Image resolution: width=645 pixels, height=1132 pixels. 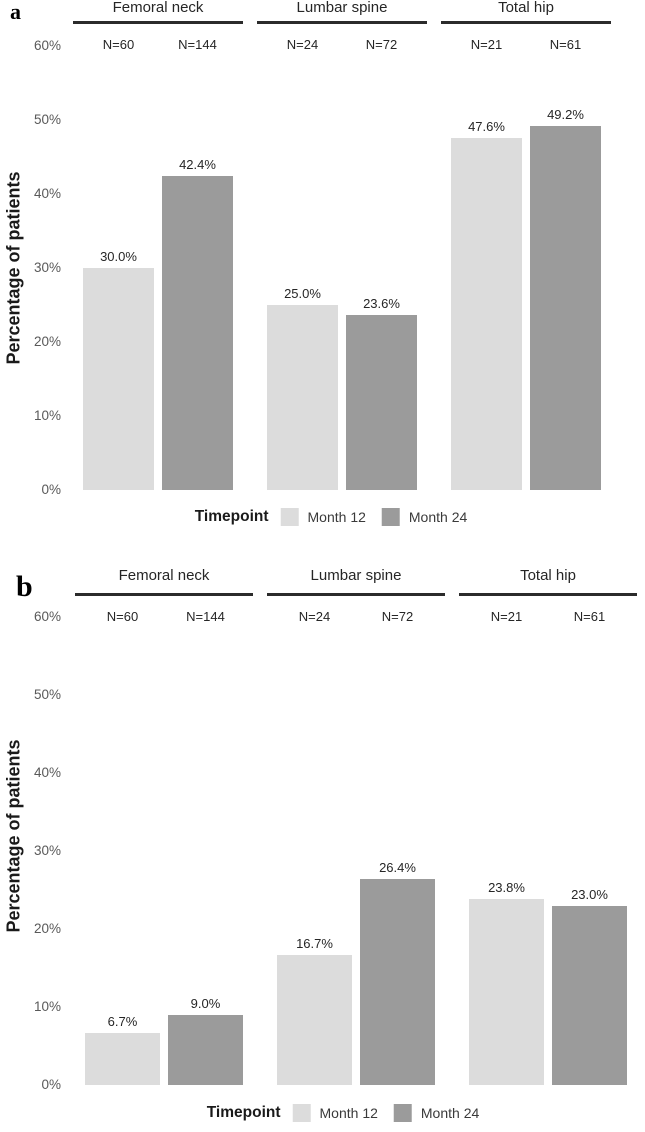 What do you see at coordinates (302, 293) in the screenshot?
I see `bar-value-label-month-12-lumbar-spine: 25.0%` at bounding box center [302, 293].